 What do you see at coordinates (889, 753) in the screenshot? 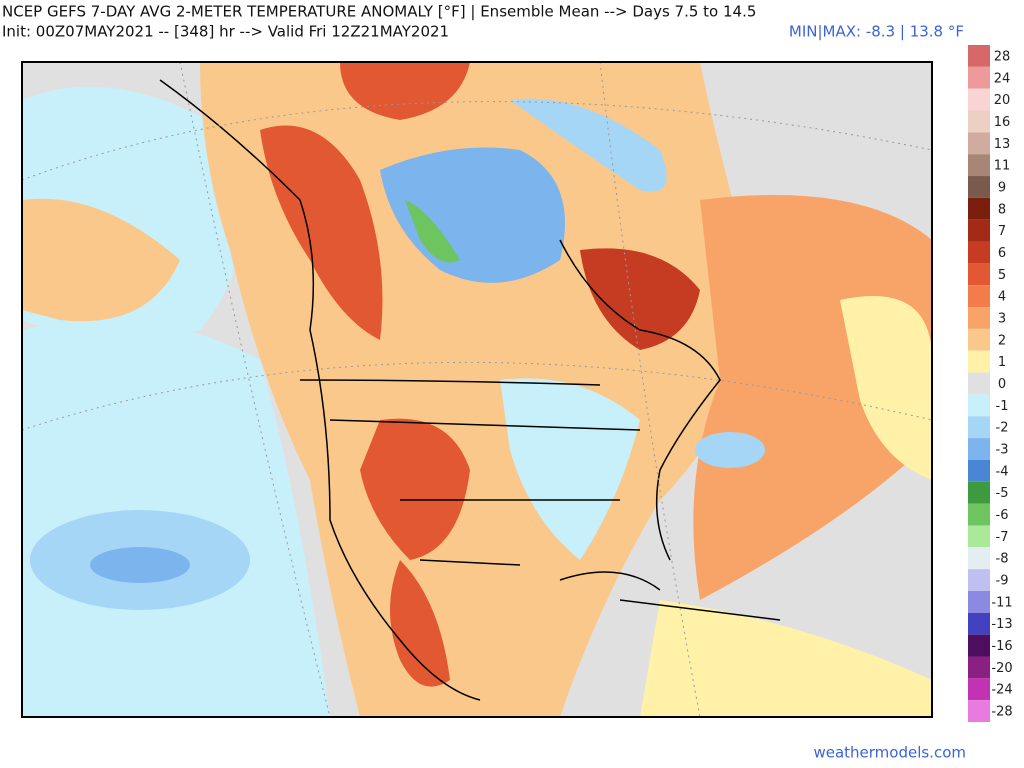
I see `footer: weathermodels.com` at bounding box center [889, 753].